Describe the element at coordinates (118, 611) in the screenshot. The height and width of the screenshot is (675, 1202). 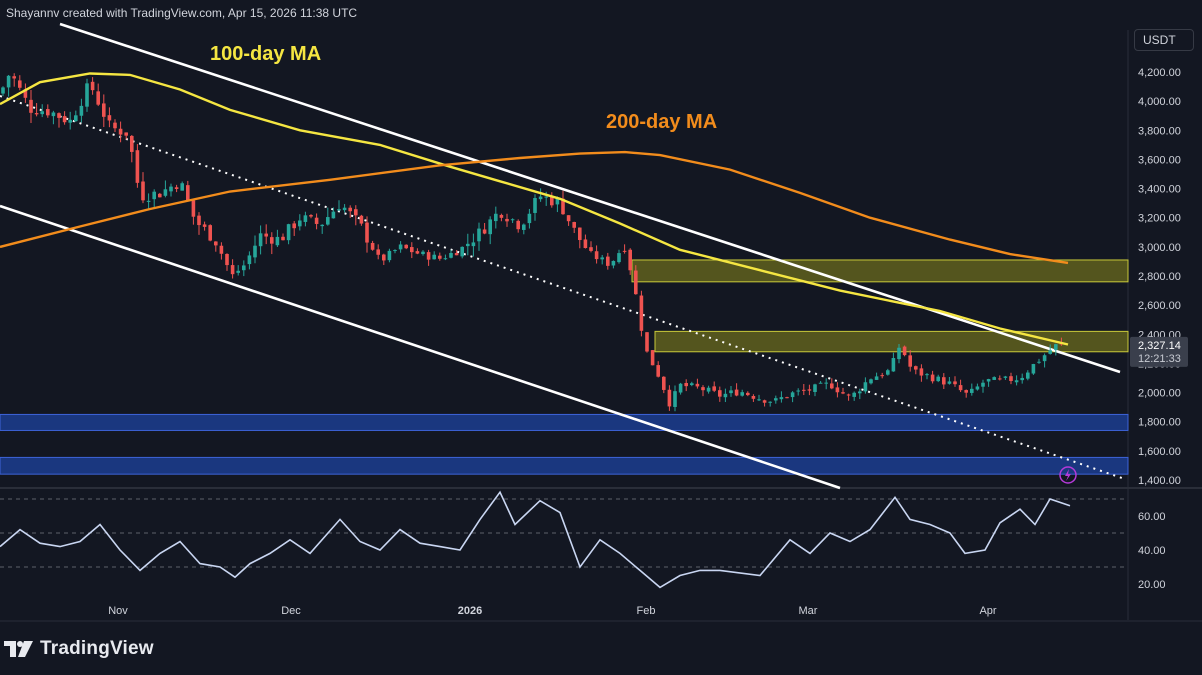
I see `time-tick-label: Nov` at that location.